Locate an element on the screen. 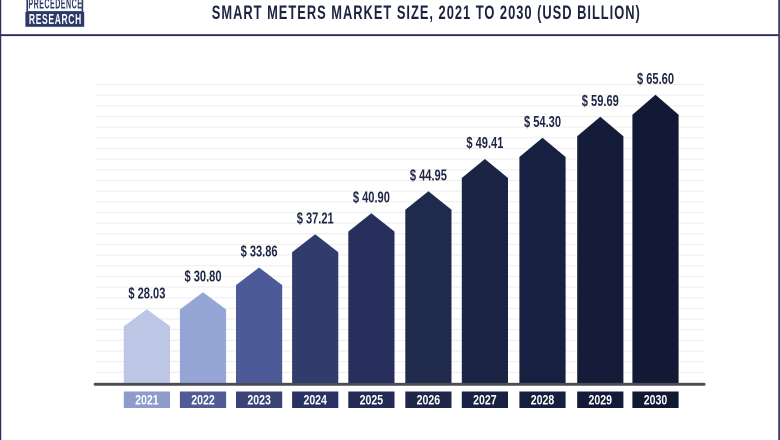 This screenshot has height=440, width=780. svg-text: 2023 is located at coordinates (259, 400).